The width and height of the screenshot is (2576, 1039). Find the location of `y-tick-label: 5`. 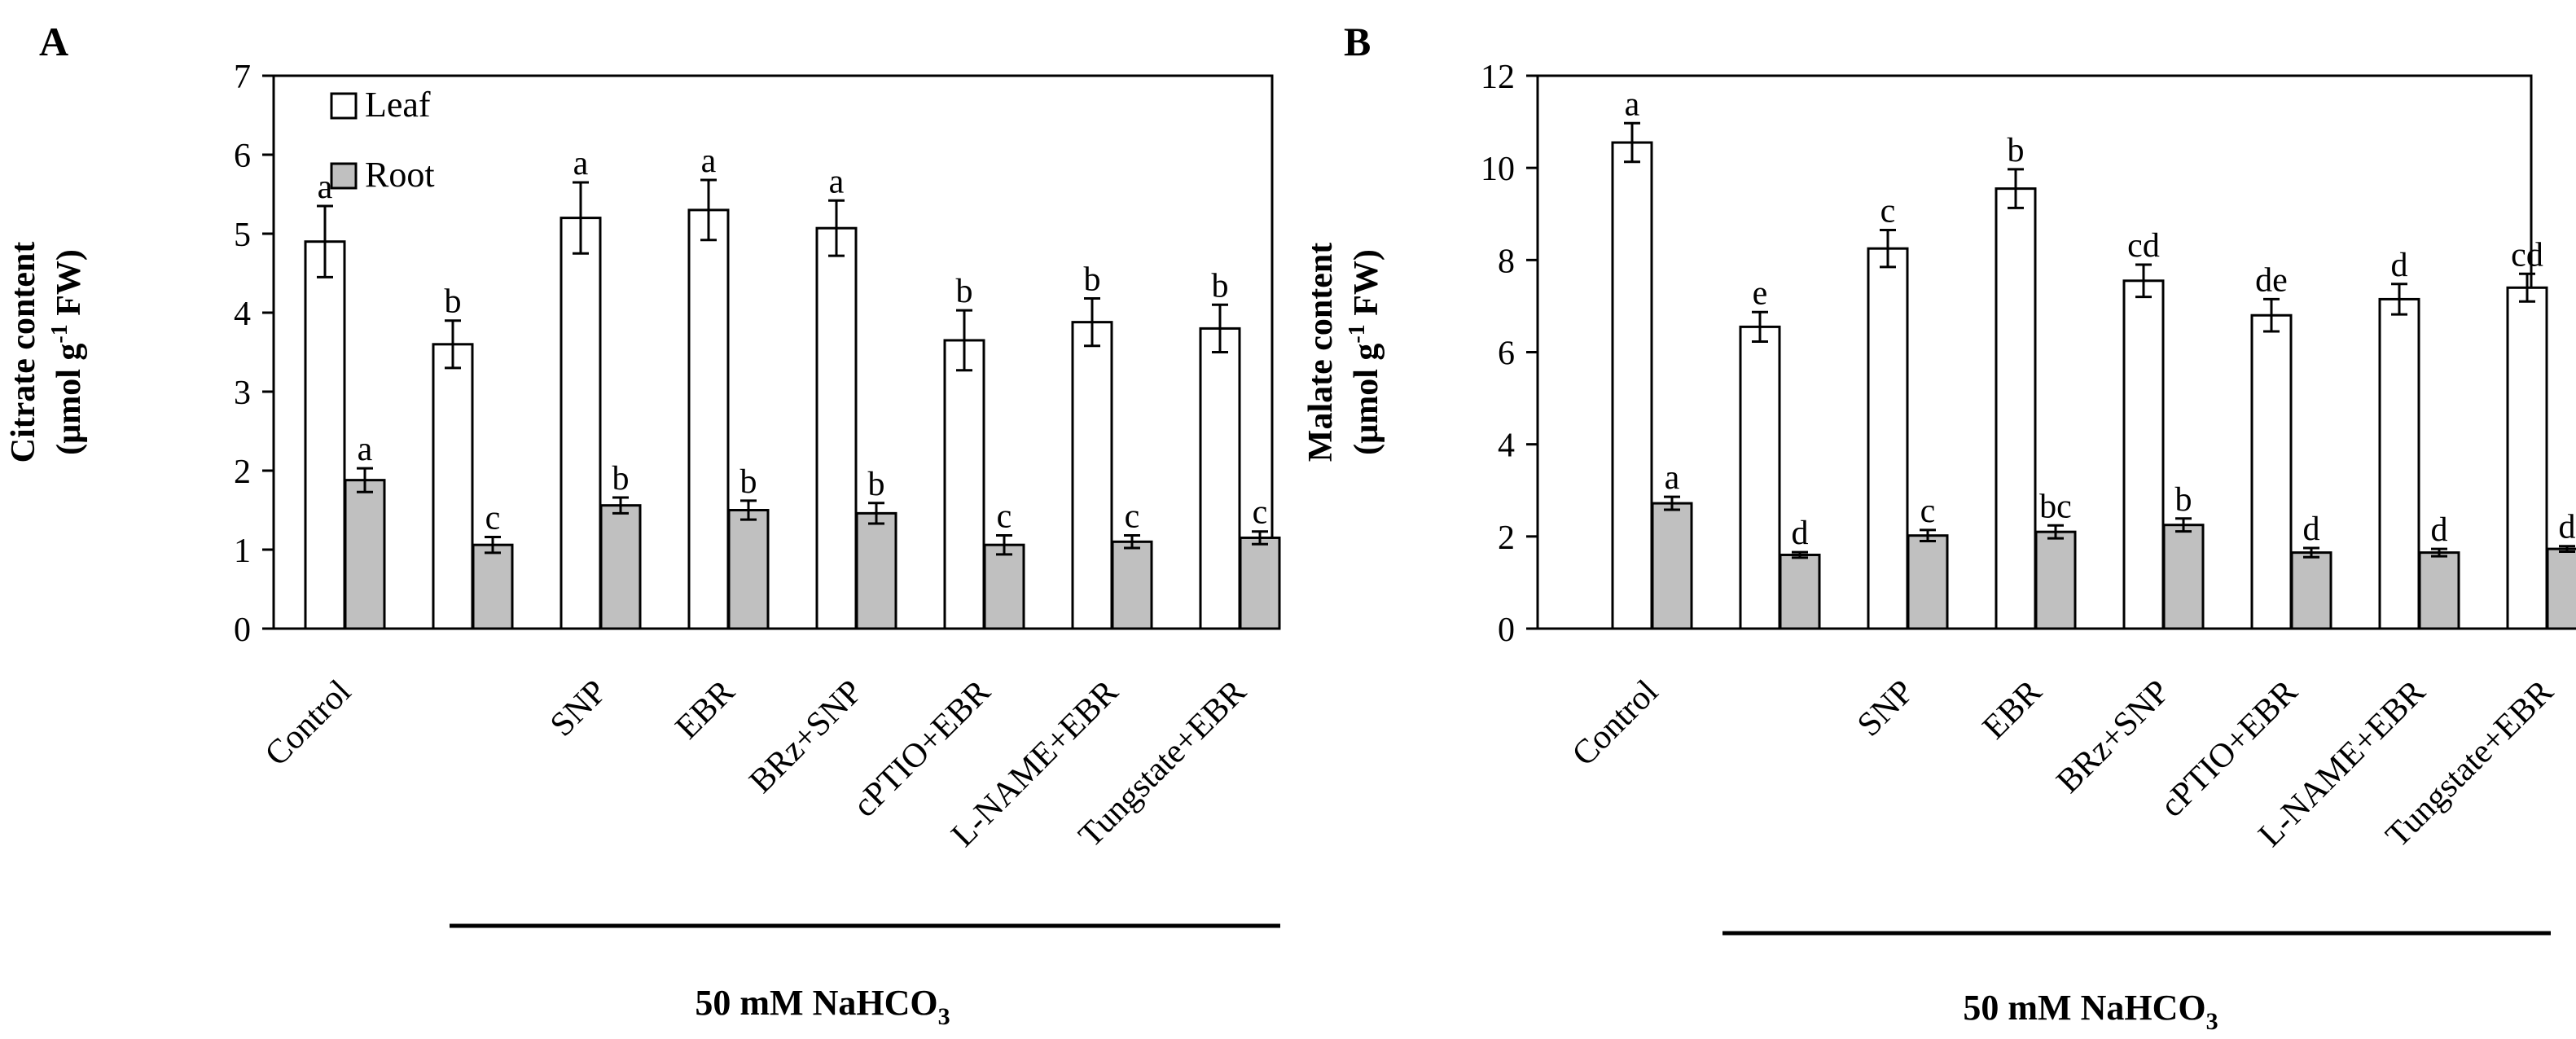

y-tick-label: 5 is located at coordinates (243, 235).